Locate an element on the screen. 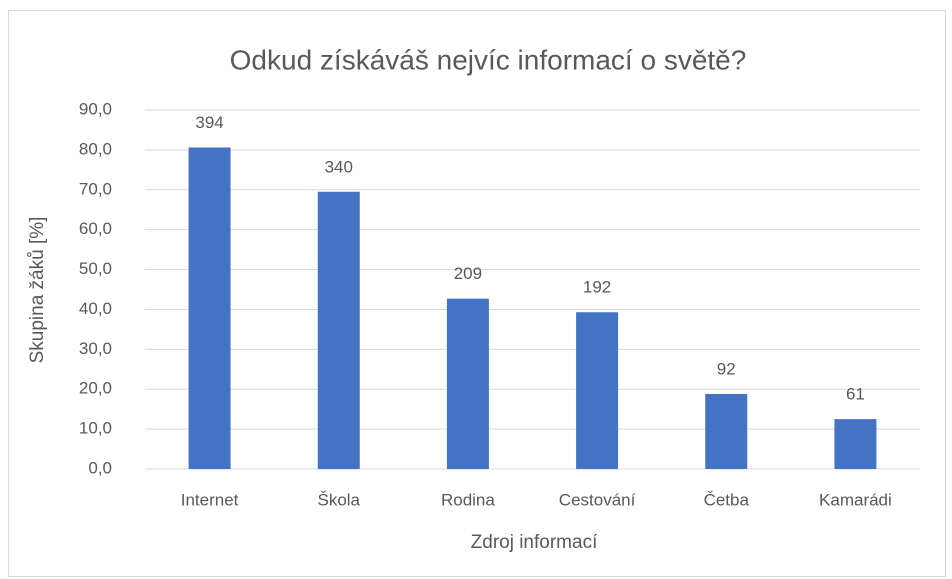 The image size is (952, 579). data-label: 61 is located at coordinates (855, 394).